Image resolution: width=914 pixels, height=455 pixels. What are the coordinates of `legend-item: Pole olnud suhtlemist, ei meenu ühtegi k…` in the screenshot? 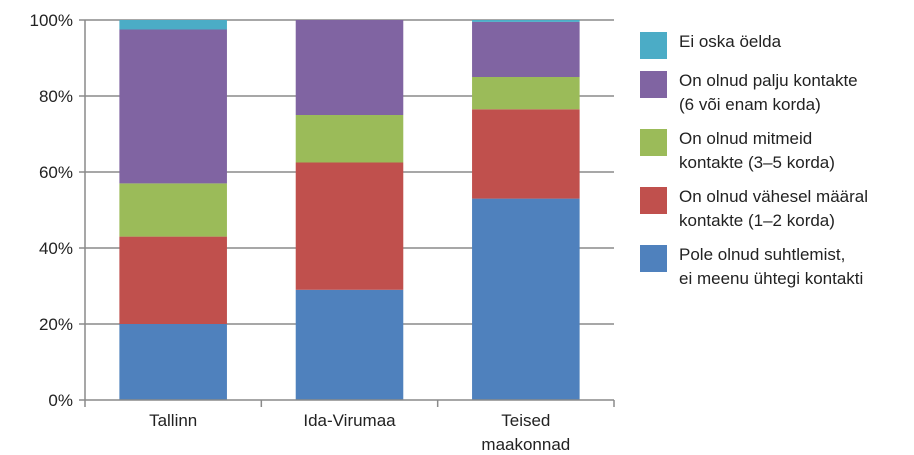 It's located at (777, 267).